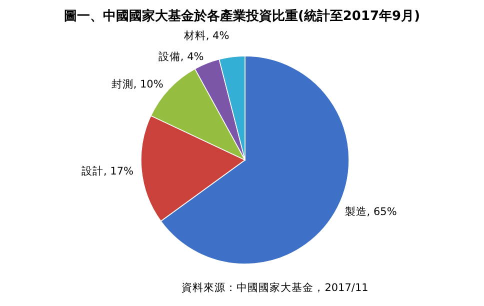  What do you see at coordinates (206, 35) in the screenshot?
I see `slice-label: 材料, 4%` at bounding box center [206, 35].